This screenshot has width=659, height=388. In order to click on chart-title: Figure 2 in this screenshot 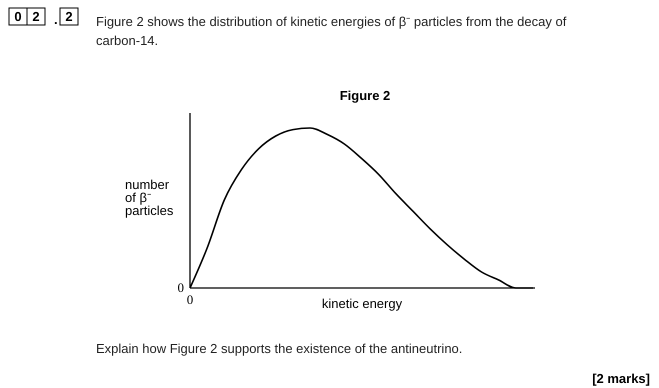, I will do `click(365, 95)`.